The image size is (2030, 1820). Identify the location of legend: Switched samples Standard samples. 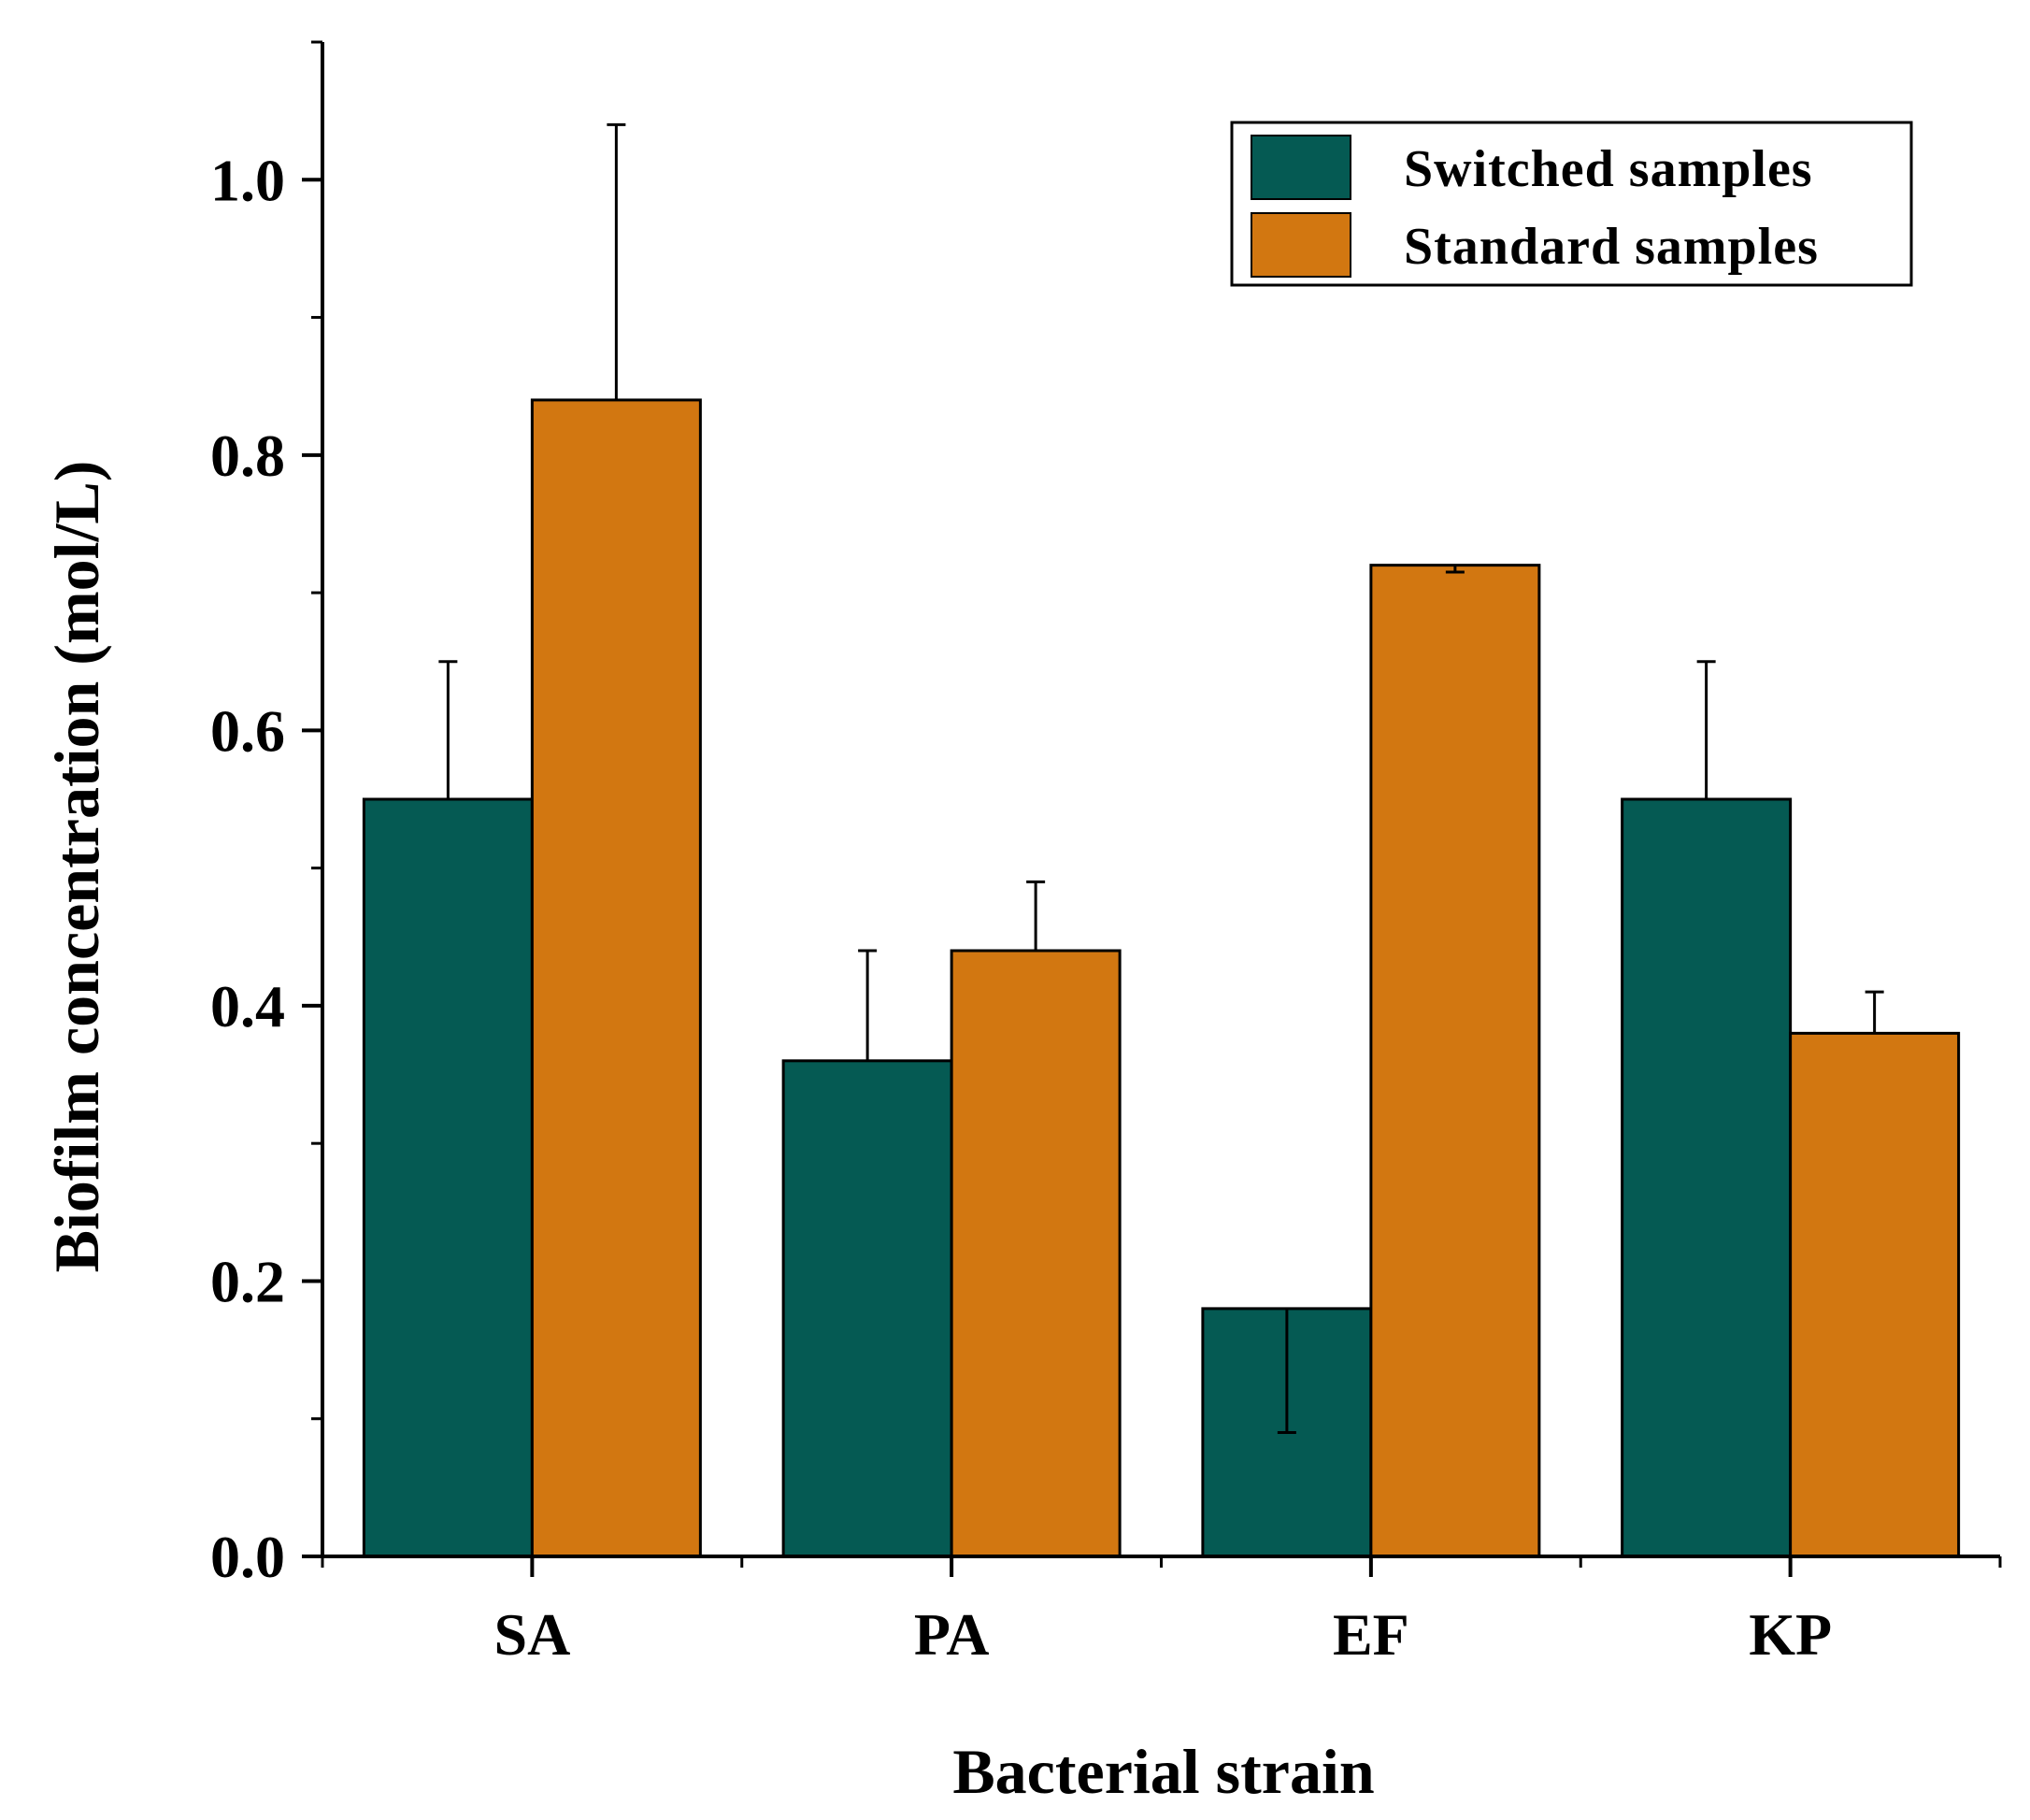
(1571, 204).